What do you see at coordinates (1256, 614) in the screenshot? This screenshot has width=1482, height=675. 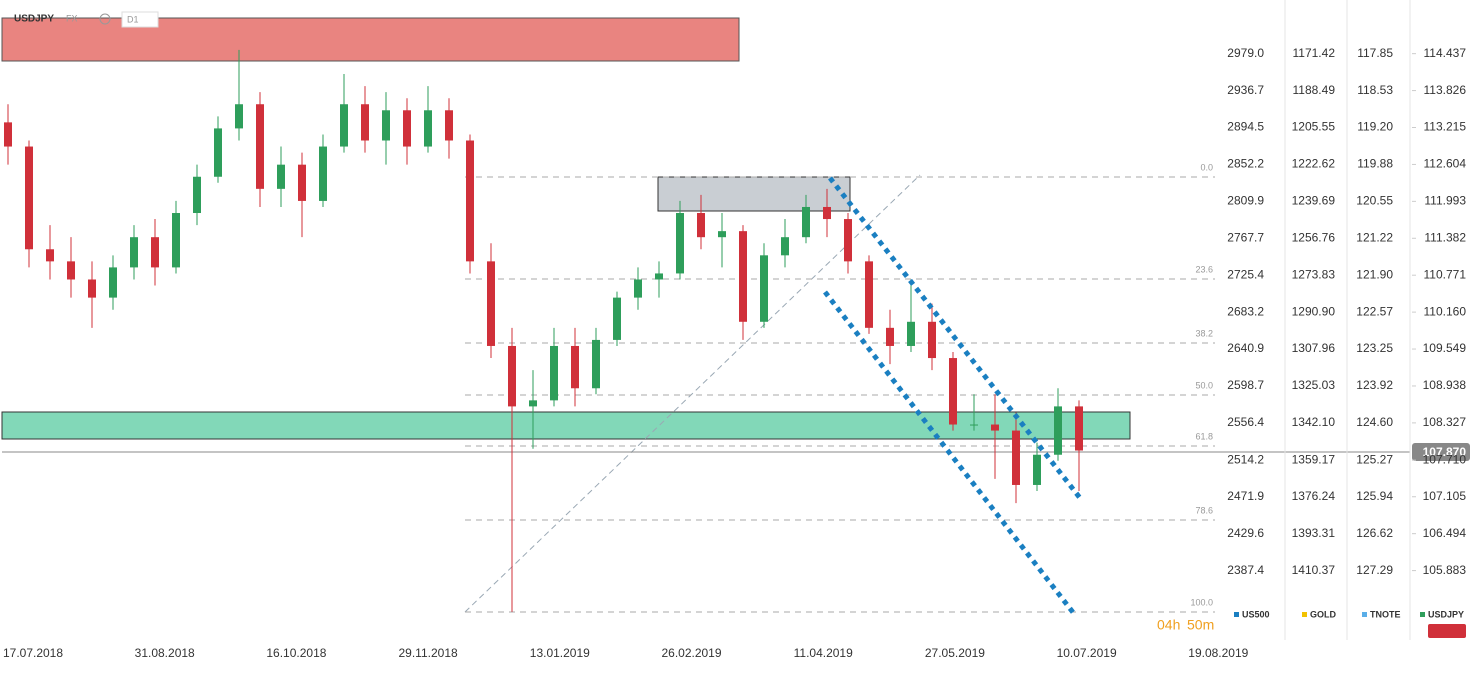 I see `legend-label: US500` at bounding box center [1256, 614].